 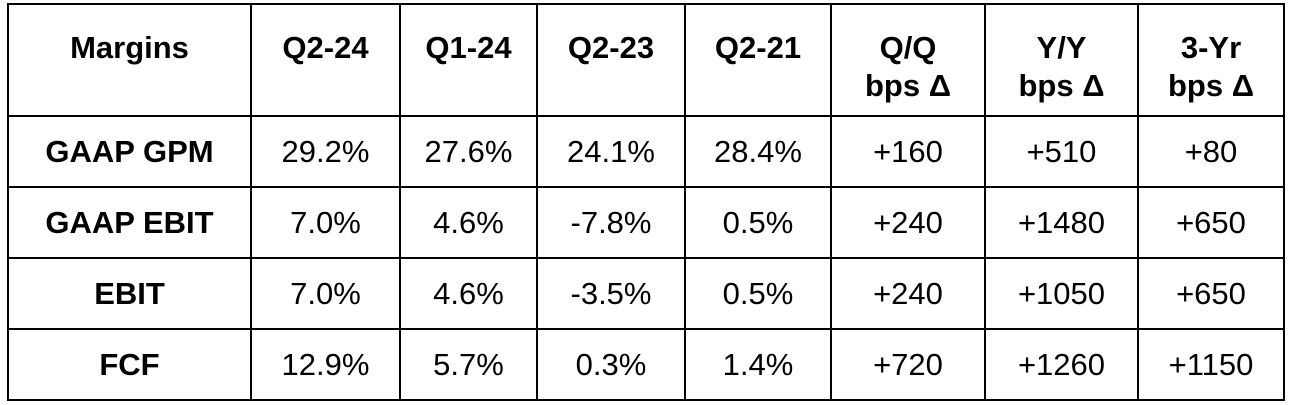 I want to click on table-cell: 5.7%, so click(x=468, y=364).